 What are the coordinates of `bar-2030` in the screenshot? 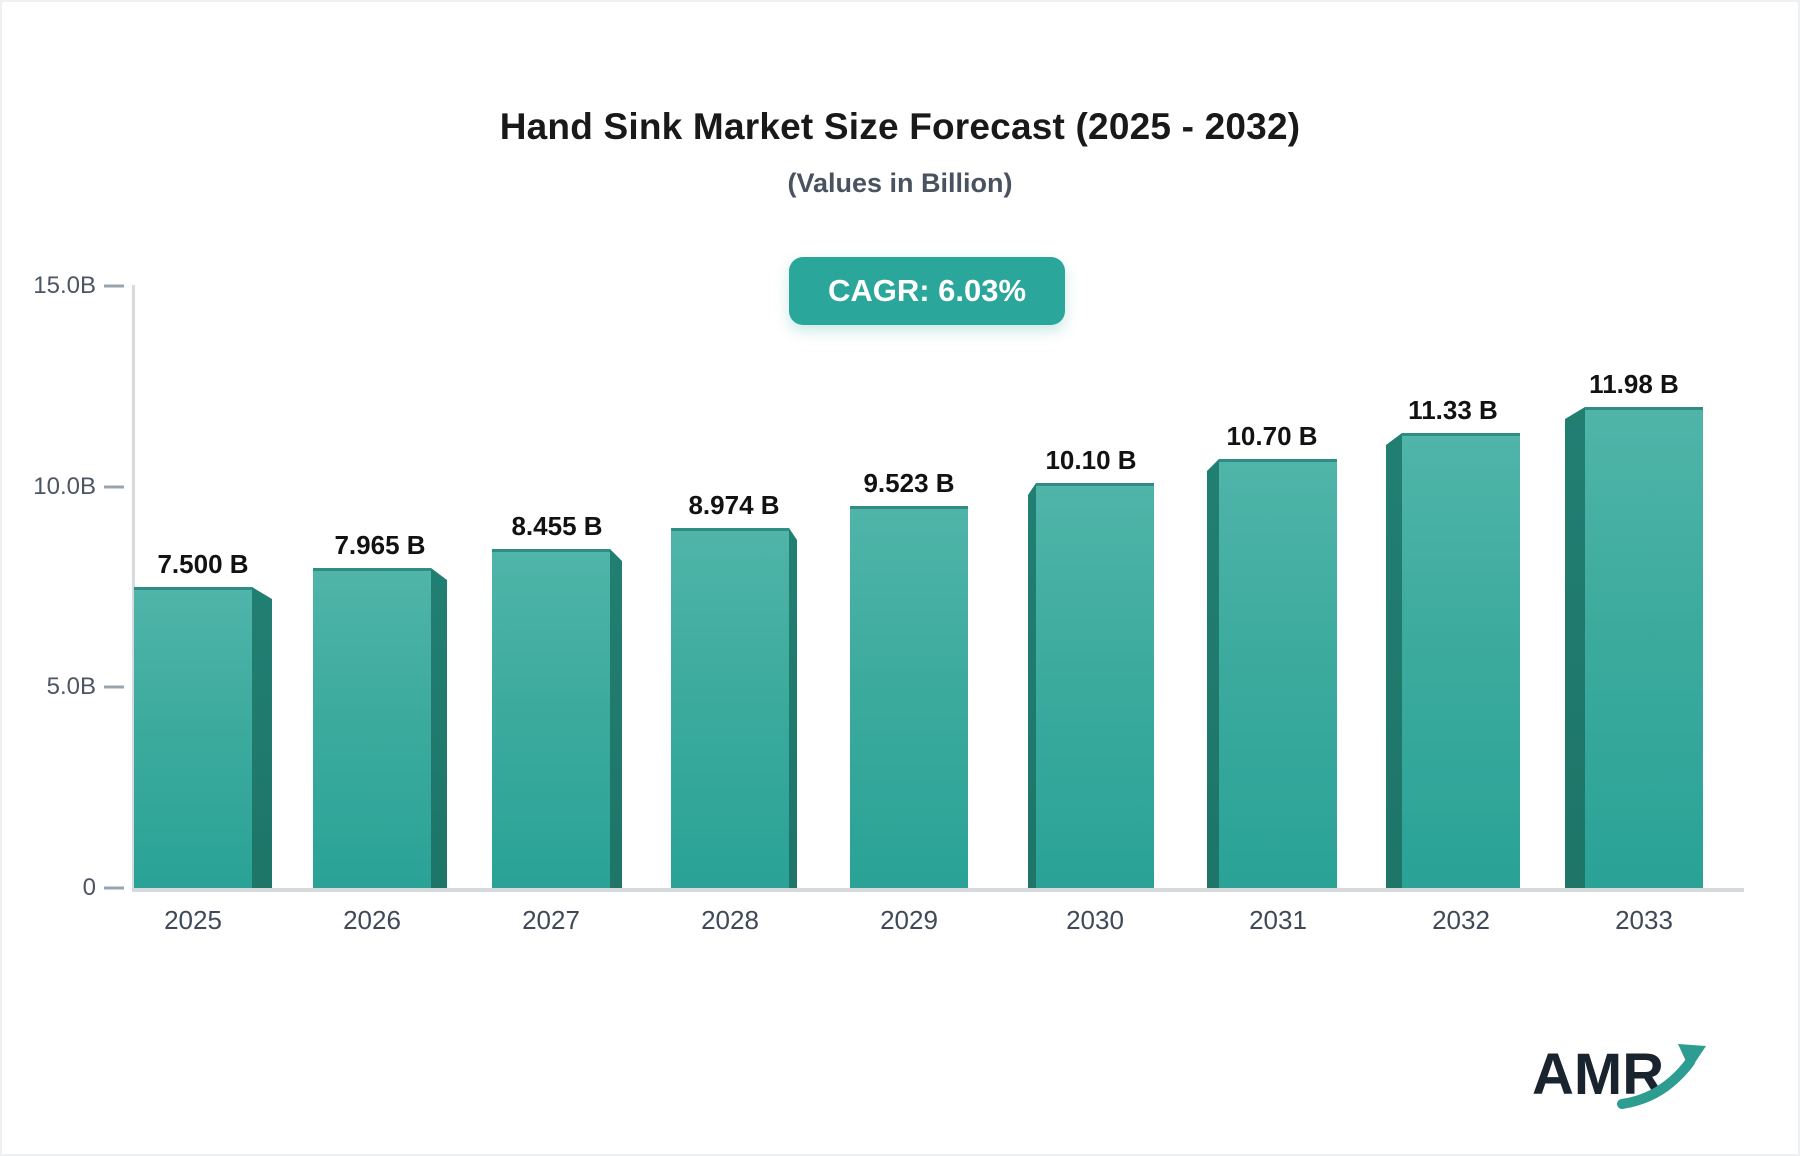 It's located at (1091, 685).